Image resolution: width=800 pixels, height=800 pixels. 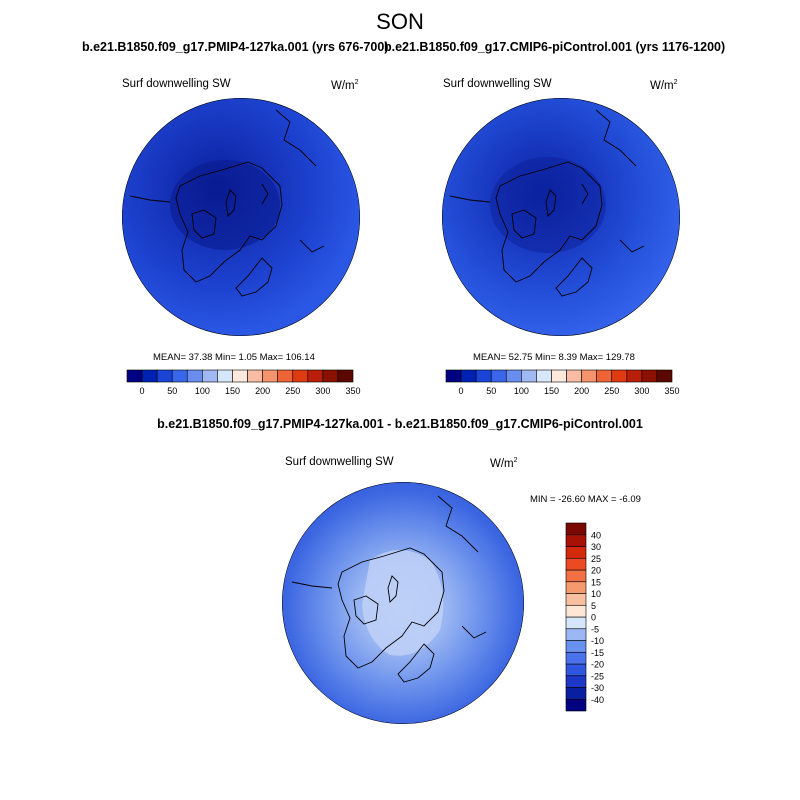 What do you see at coordinates (597, 676) in the screenshot?
I see `colorbar-difference-tick-label: -25` at bounding box center [597, 676].